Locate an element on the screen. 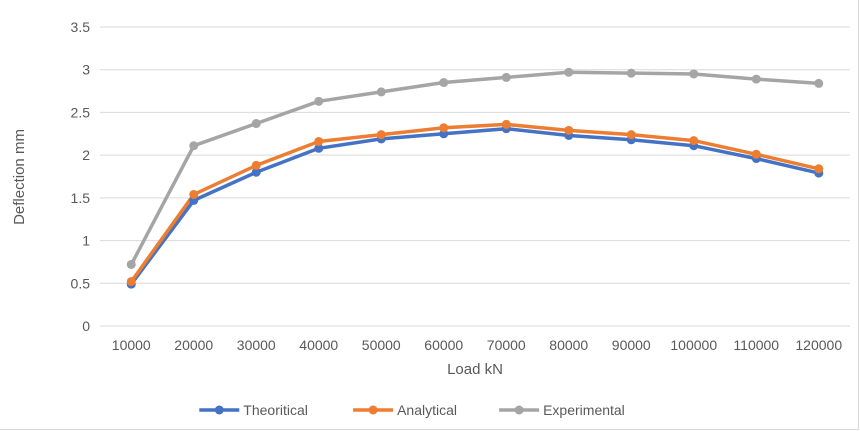  x-tick-label: 110000 is located at coordinates (756, 345).